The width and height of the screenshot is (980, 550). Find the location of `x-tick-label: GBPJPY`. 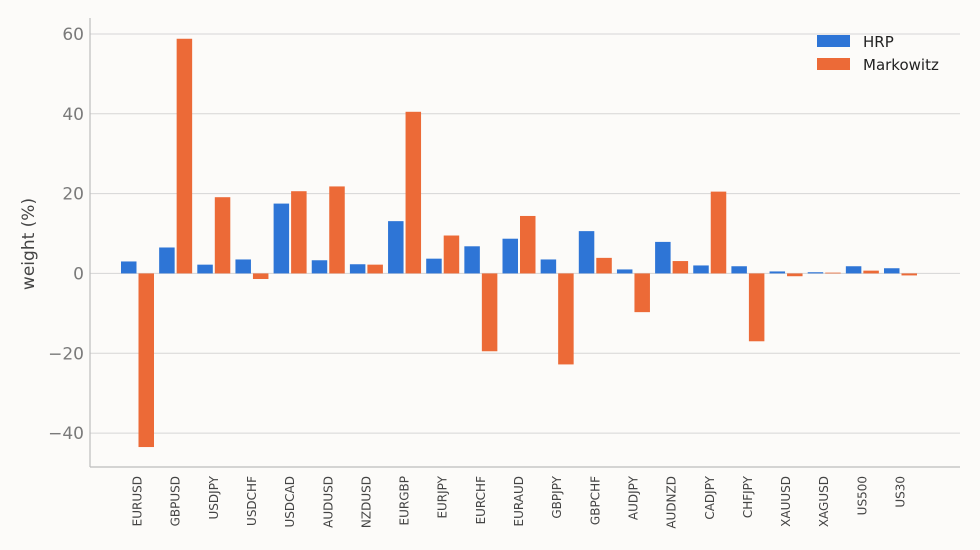

x-tick-label: GBPJPY is located at coordinates (557, 496).